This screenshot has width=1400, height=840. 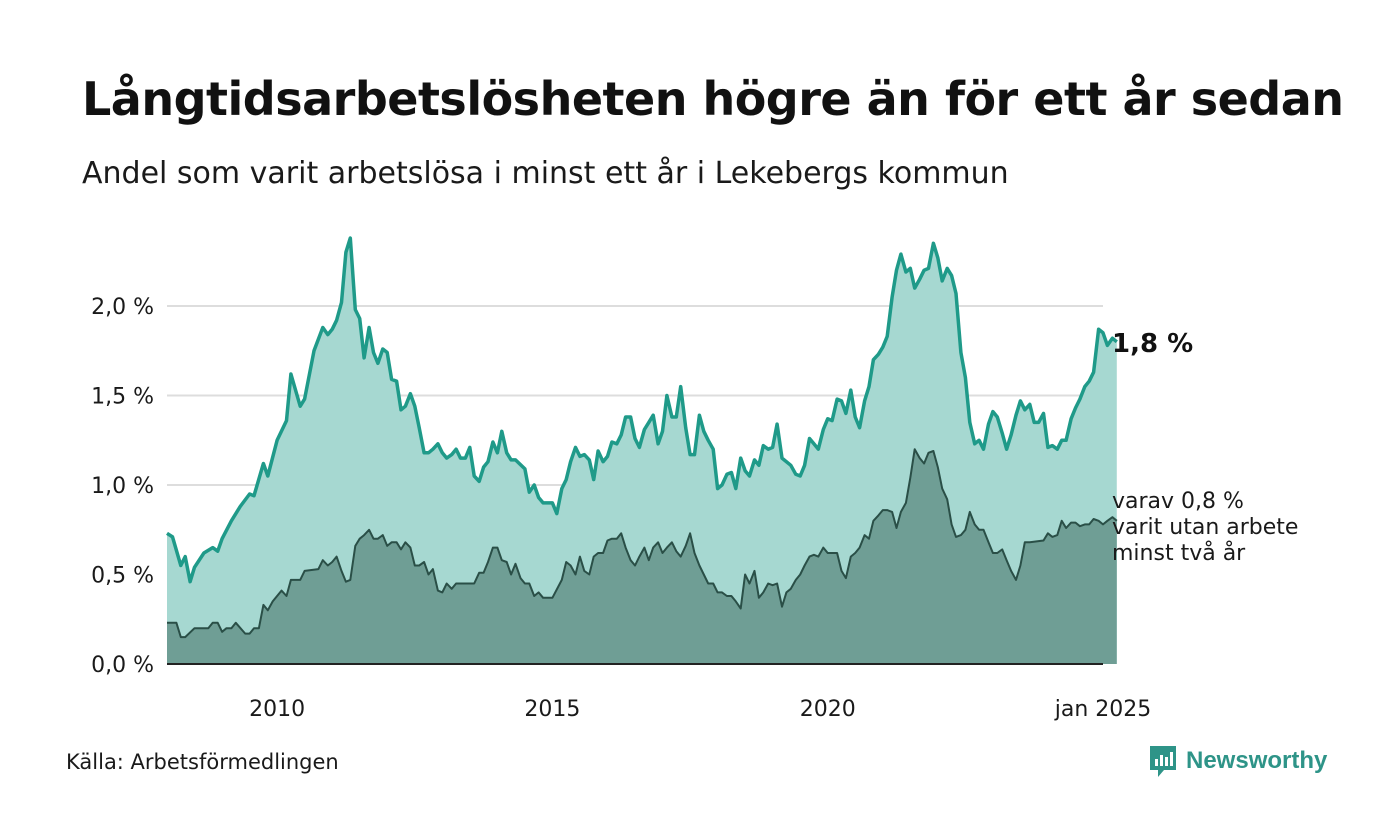 I want to click on end-label-two-years-line: varit utan arbete, so click(x=1205, y=527).